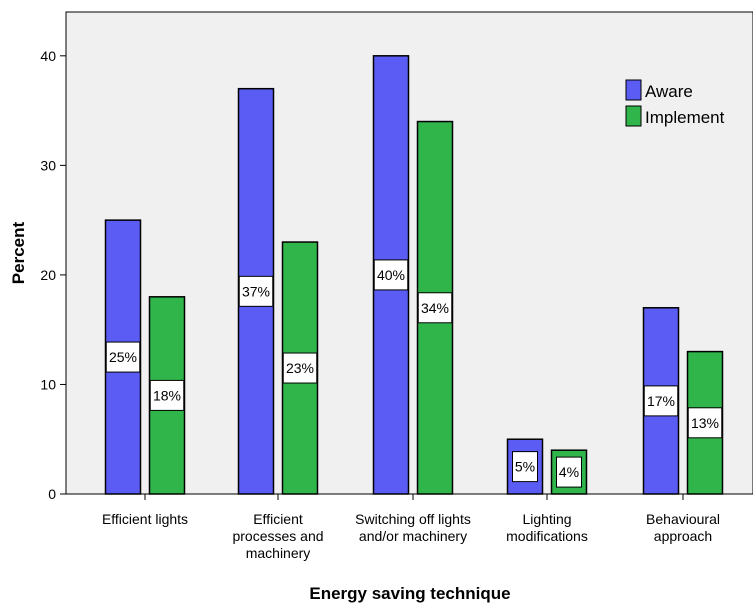  I want to click on legend-label-implement: Implement, so click(685, 117).